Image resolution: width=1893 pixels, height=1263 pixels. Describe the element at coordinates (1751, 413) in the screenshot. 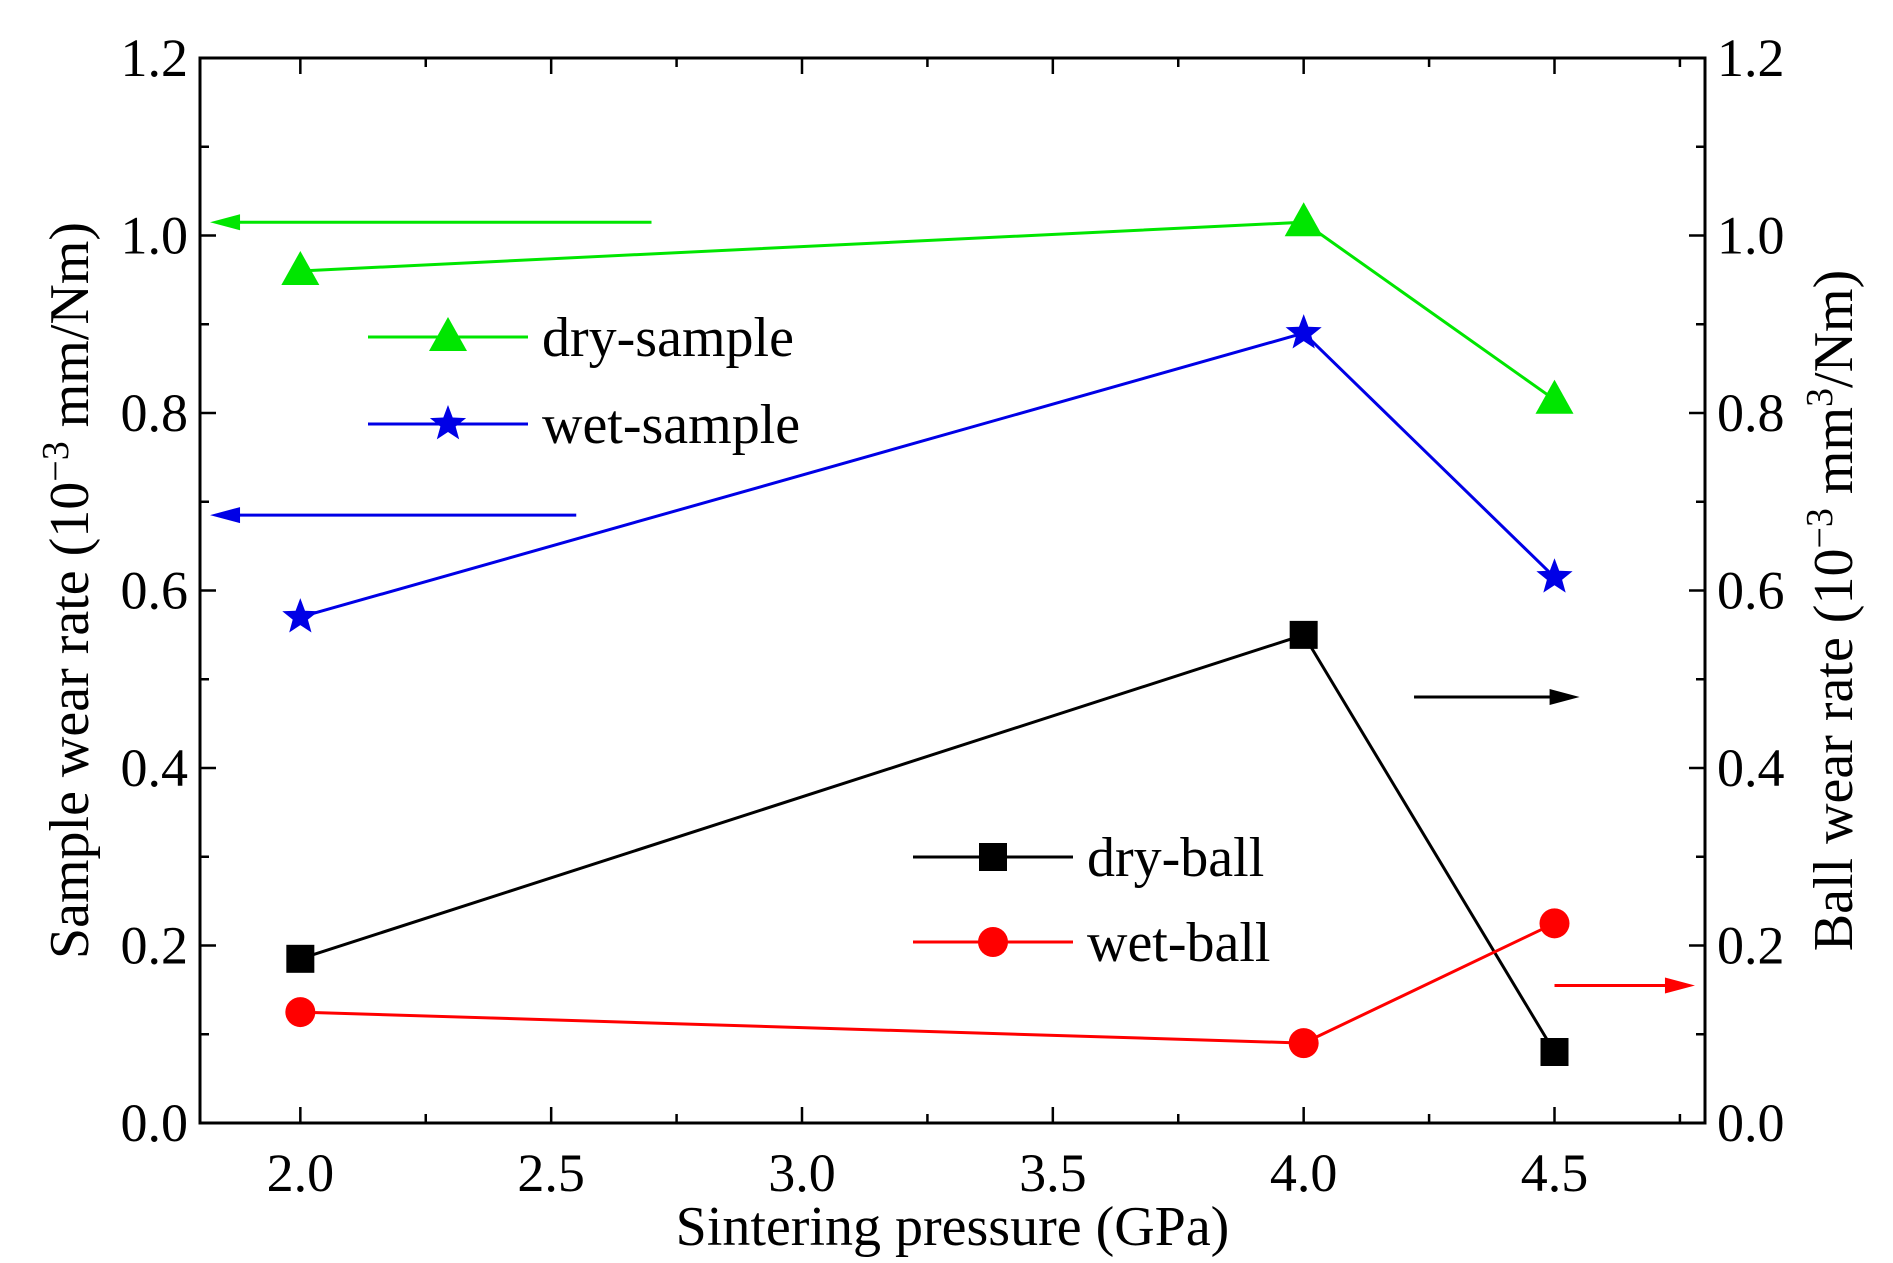

I see `y-right-tick-label: 0.8` at that location.